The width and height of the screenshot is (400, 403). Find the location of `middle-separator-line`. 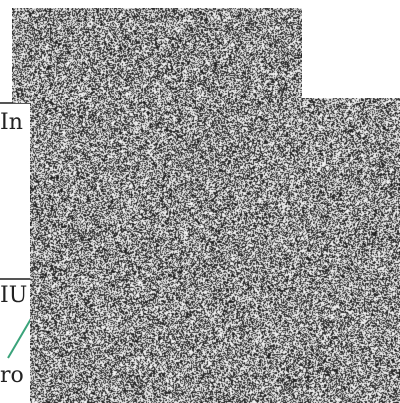

middle-separator-line is located at coordinates (18, 279).